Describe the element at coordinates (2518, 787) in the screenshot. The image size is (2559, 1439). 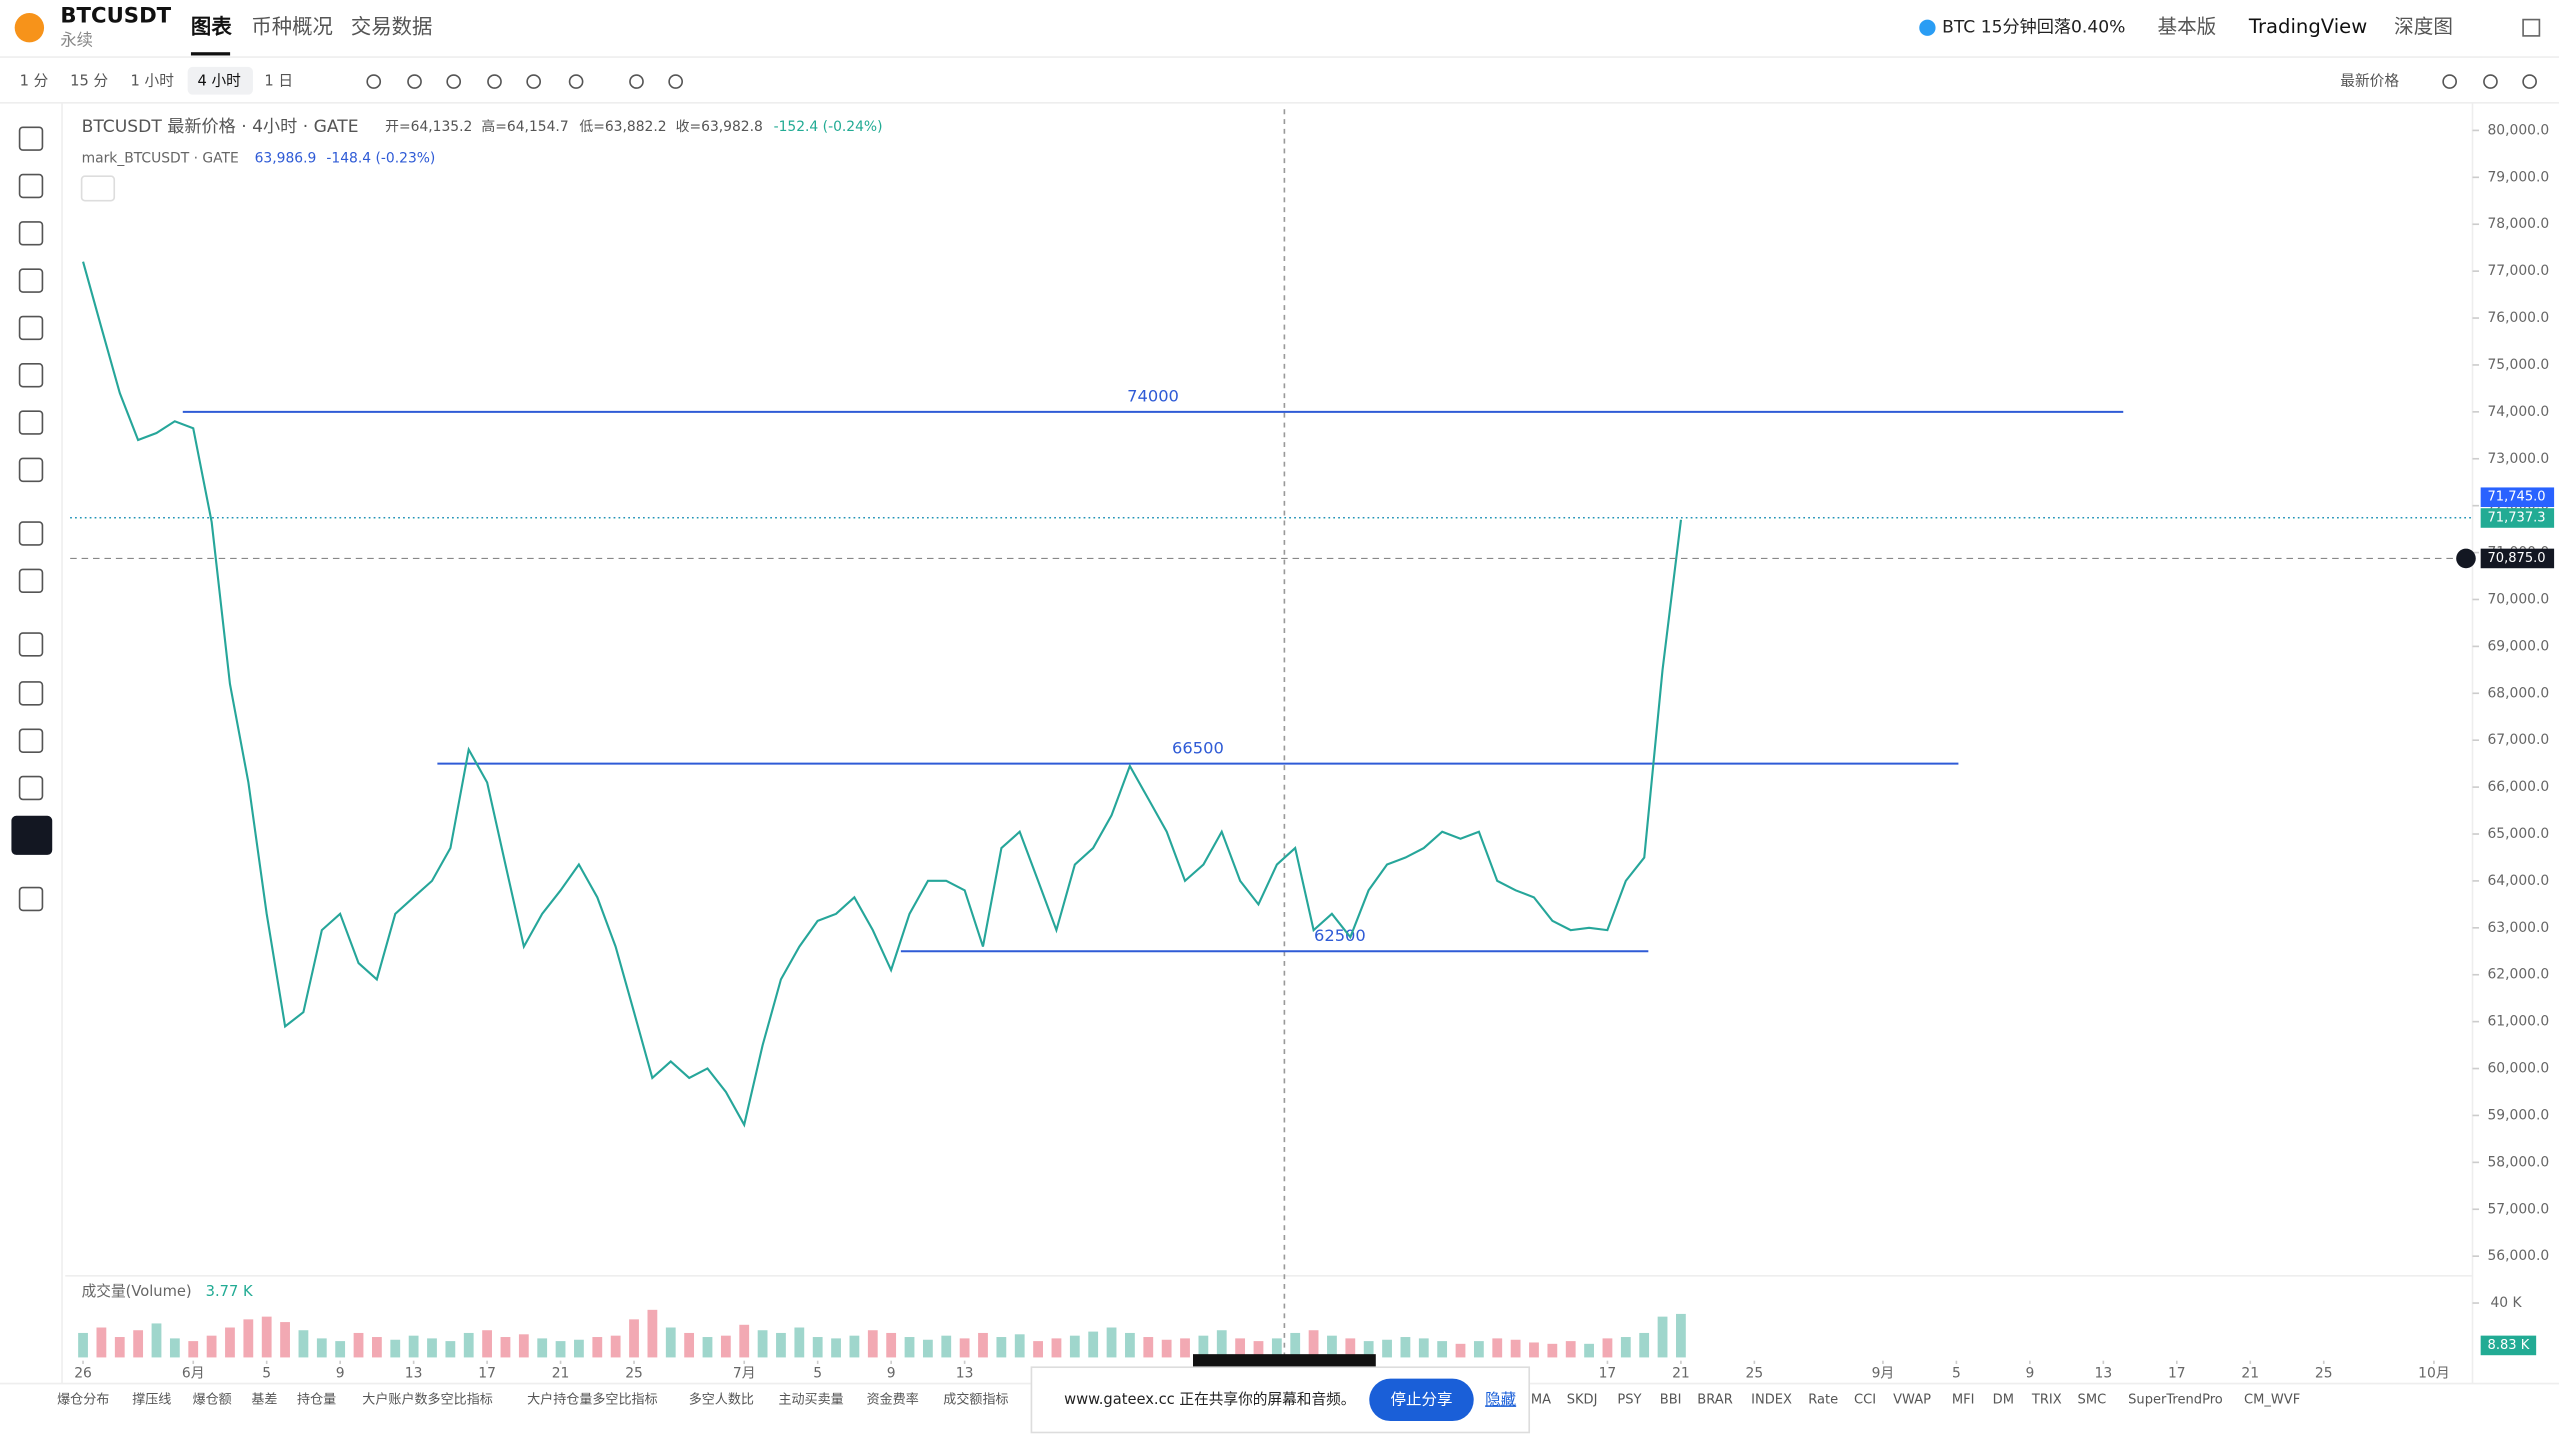
I see `y-tick-label: 66,000.0` at that location.